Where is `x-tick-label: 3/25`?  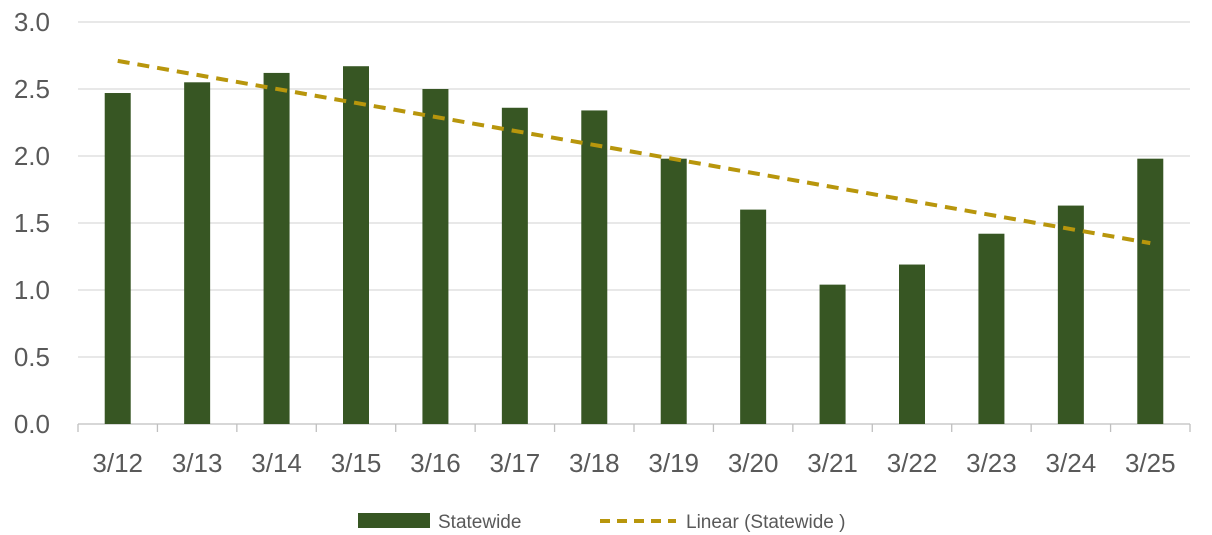
x-tick-label: 3/25 is located at coordinates (1150, 463).